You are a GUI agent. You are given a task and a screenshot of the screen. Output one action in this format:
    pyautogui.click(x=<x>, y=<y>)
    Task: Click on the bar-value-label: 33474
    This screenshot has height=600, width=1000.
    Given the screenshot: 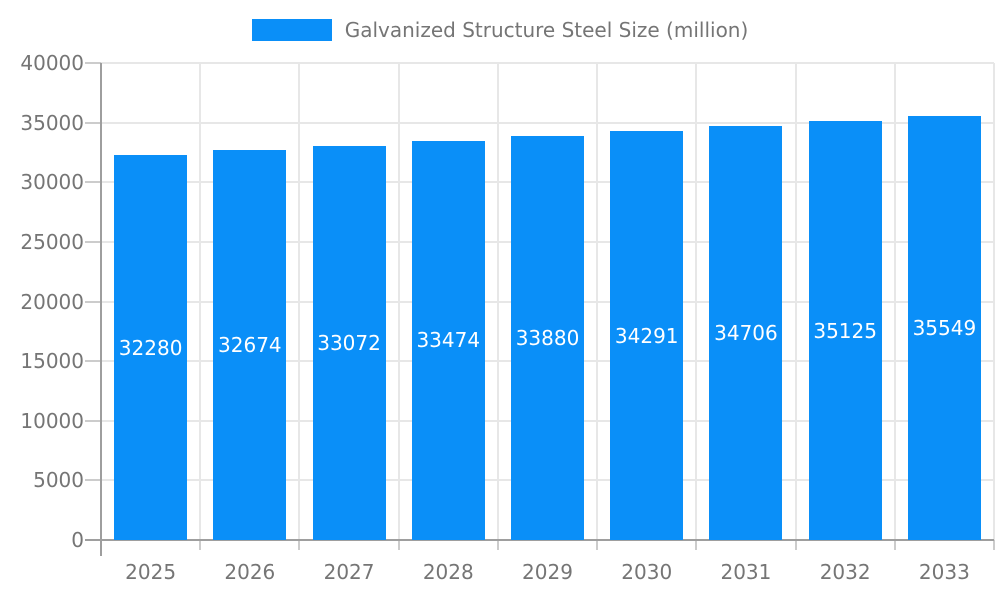 What is the action you would take?
    pyautogui.click(x=448, y=340)
    